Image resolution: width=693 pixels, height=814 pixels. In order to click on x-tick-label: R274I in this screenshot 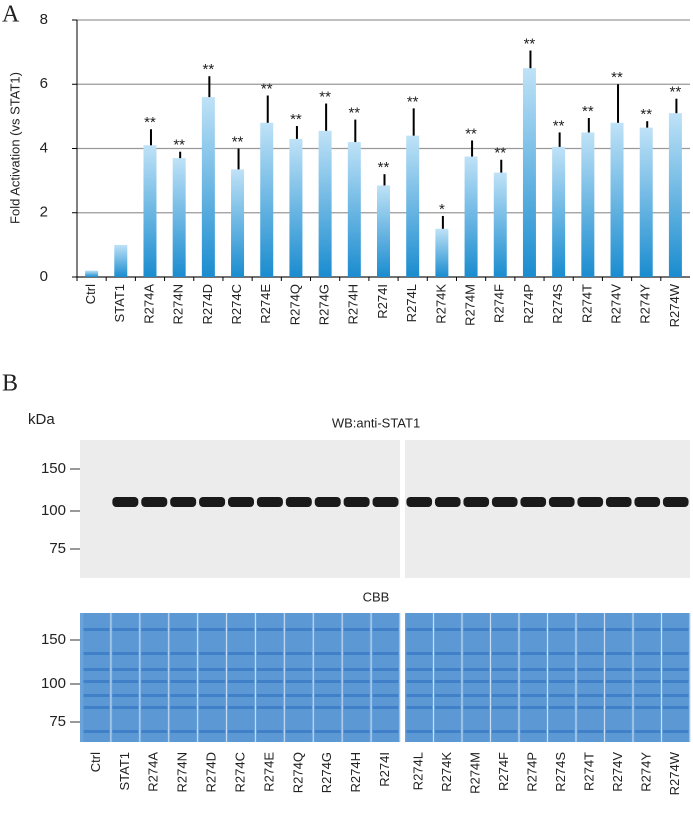, I will do `click(382, 301)`.